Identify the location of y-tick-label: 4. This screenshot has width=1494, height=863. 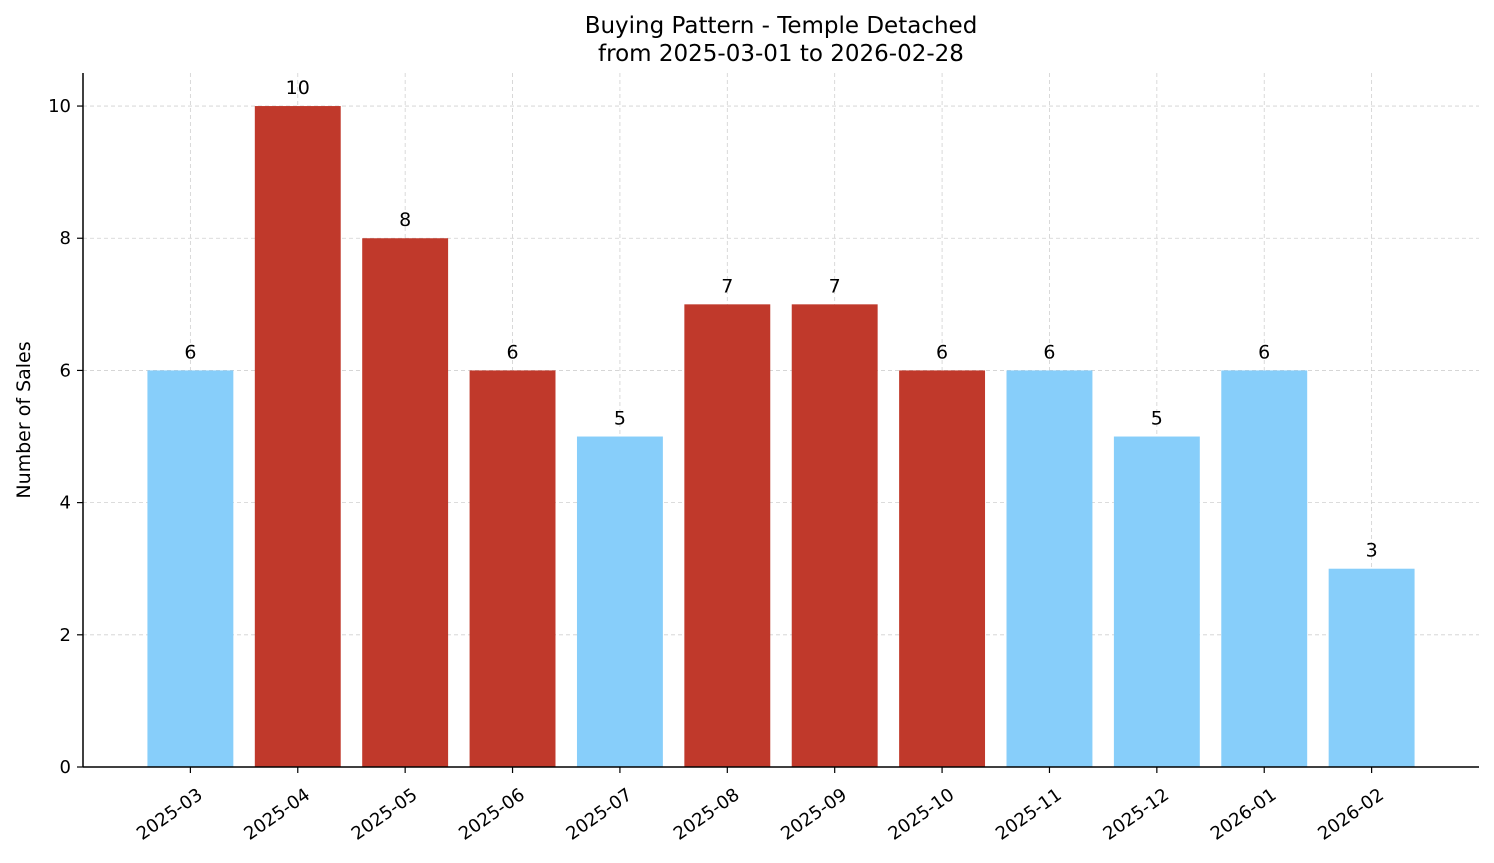
(65, 503).